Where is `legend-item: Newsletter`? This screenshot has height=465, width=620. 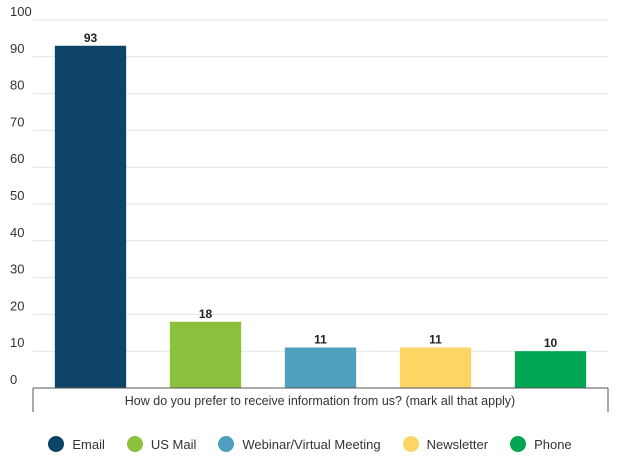
legend-item: Newsletter is located at coordinates (445, 444).